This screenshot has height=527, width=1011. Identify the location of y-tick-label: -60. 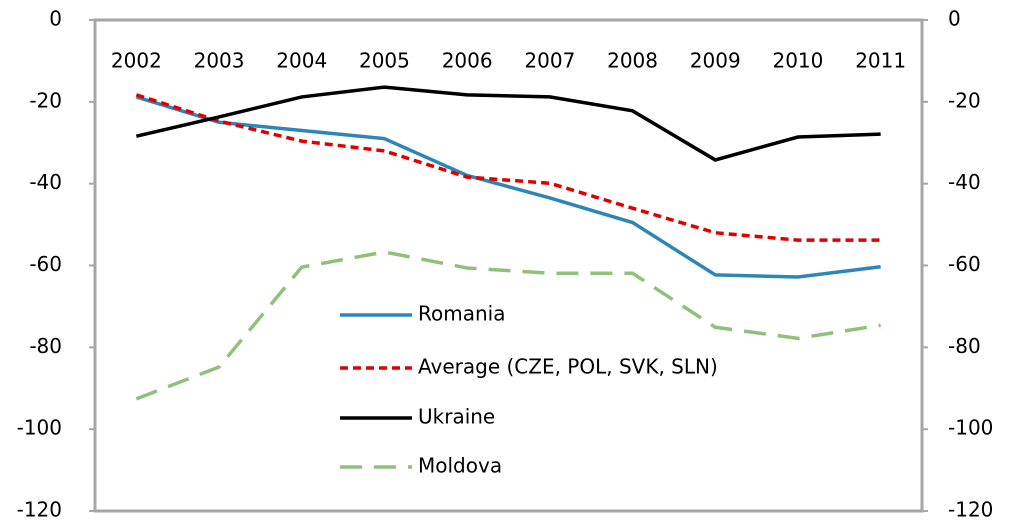
(45, 264).